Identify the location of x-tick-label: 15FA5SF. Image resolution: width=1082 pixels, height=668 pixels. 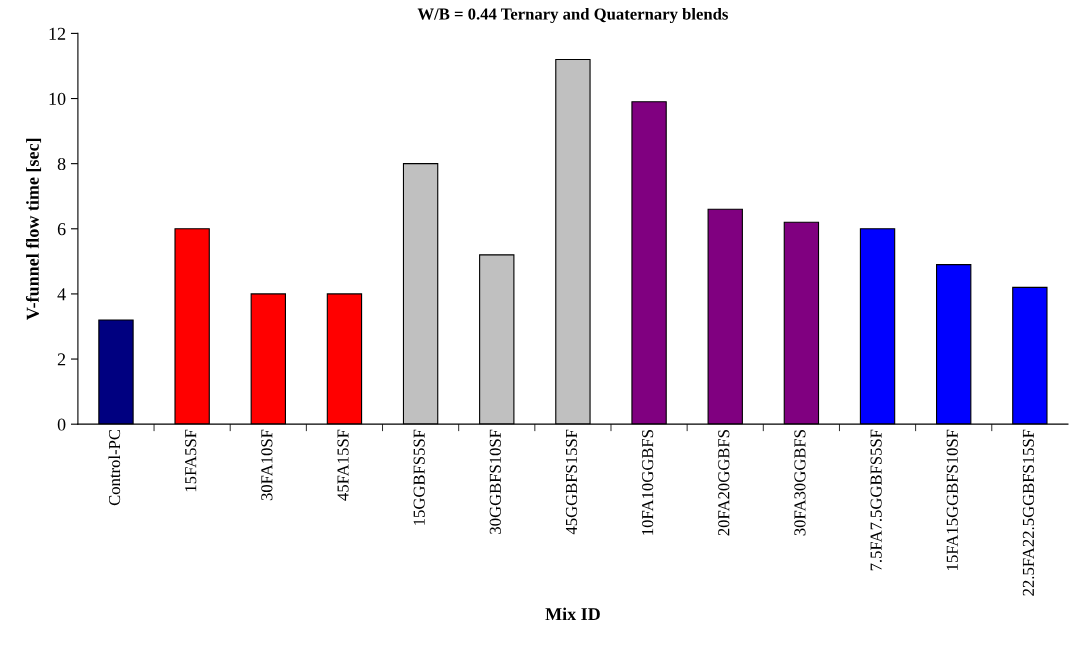
(191, 460).